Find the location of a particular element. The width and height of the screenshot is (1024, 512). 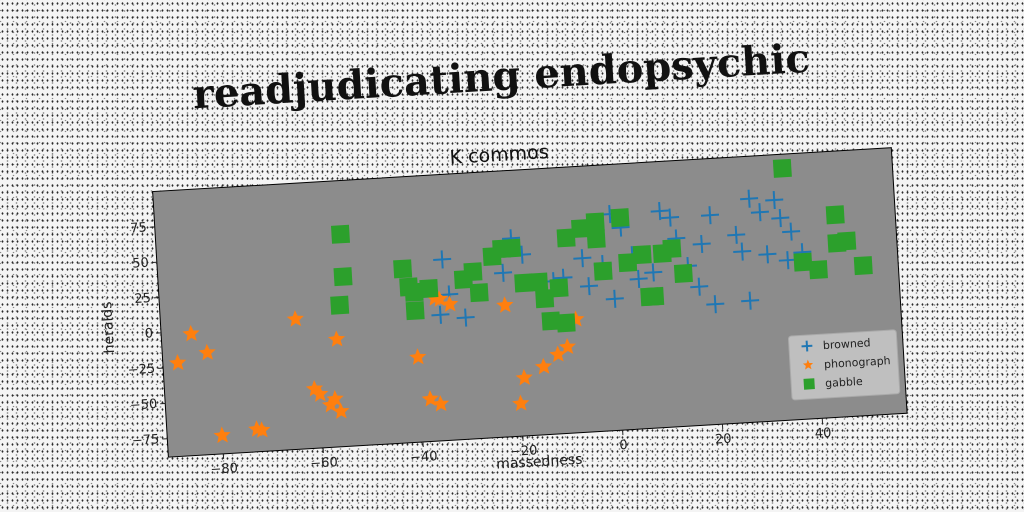

y-tick-label: −75 is located at coordinates (146, 440).